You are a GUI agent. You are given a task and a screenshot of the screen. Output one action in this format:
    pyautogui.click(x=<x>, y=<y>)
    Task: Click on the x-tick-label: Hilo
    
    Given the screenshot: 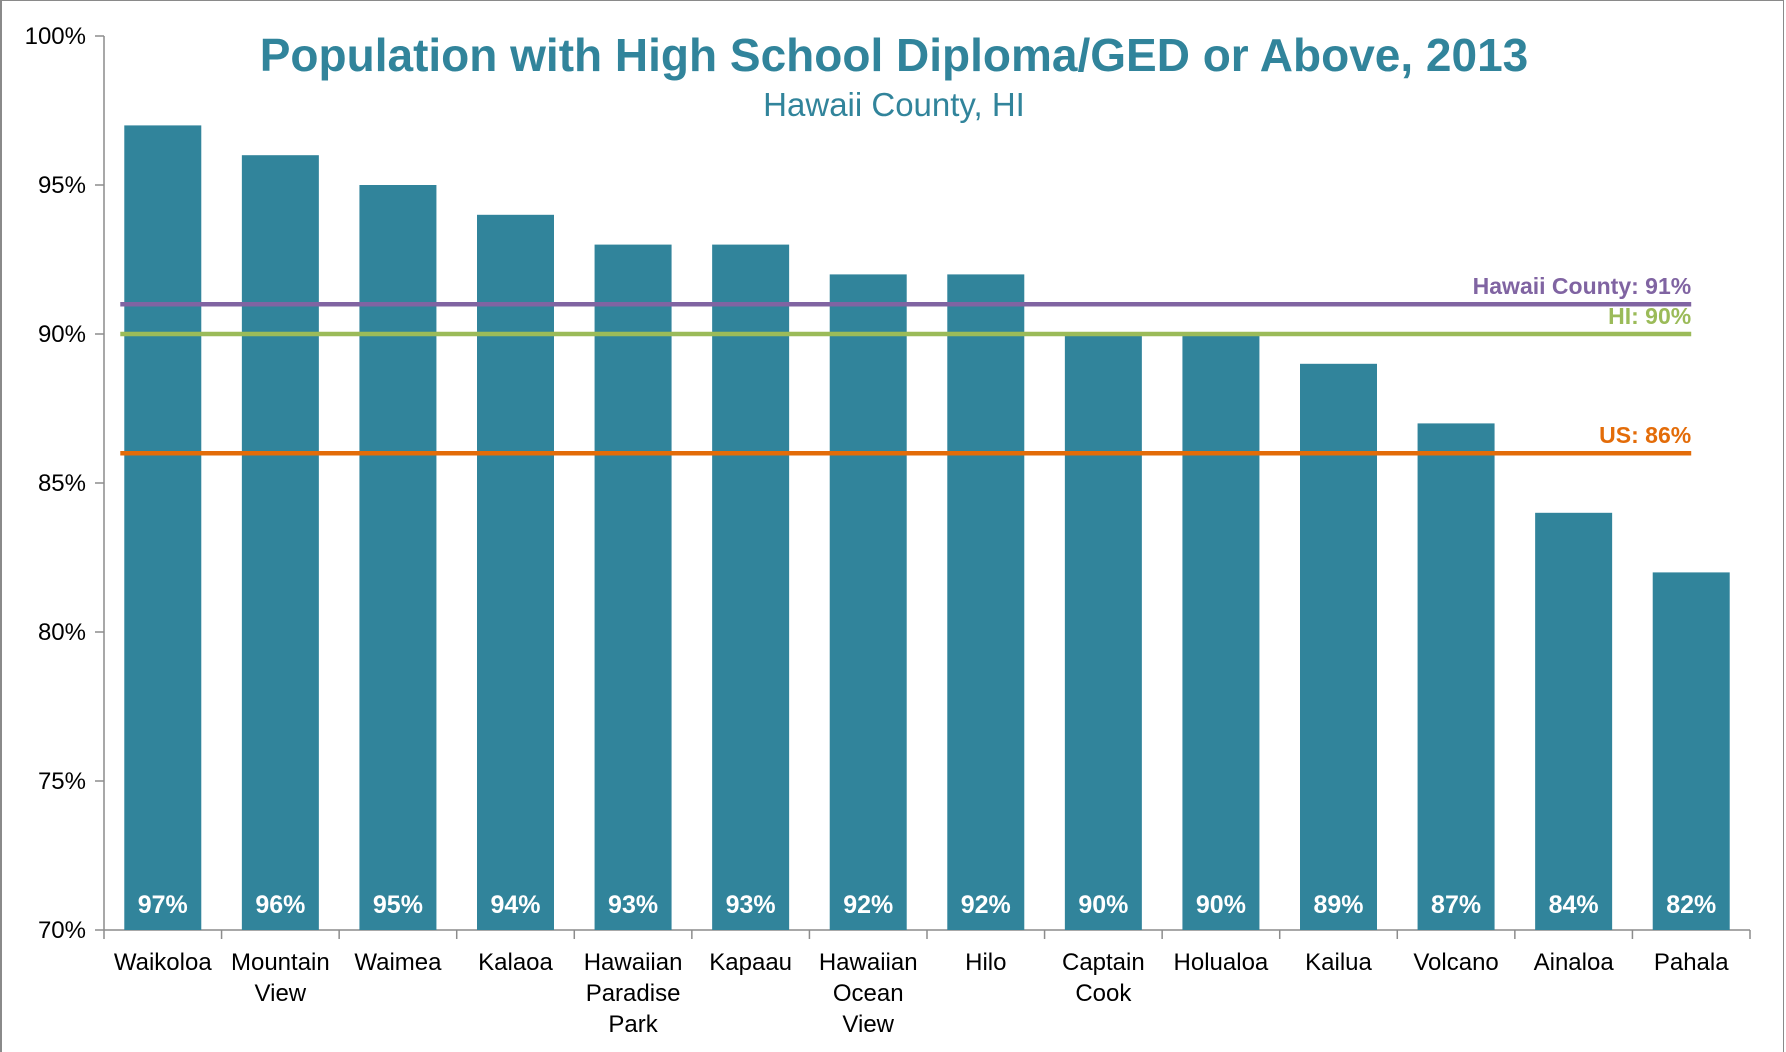 What is the action you would take?
    pyautogui.click(x=985, y=962)
    